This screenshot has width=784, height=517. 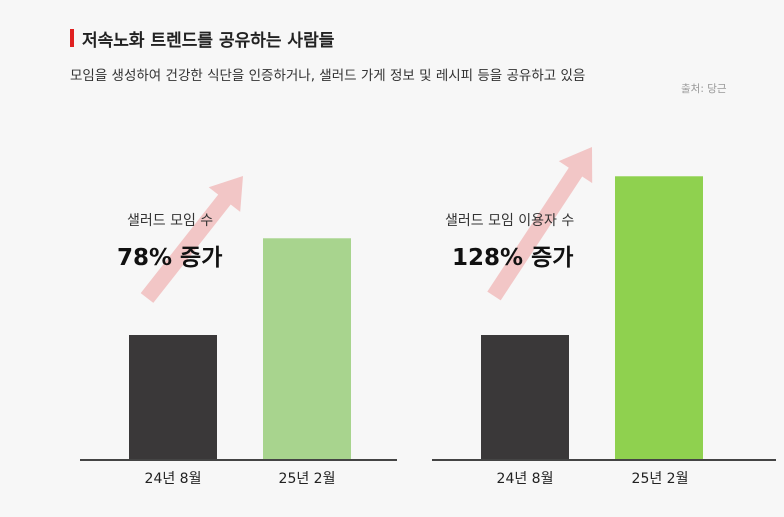 What do you see at coordinates (72, 38) in the screenshot?
I see `title-accent-bar` at bounding box center [72, 38].